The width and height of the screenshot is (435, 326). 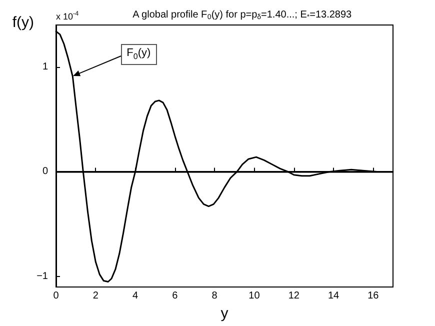 I want to click on x-tick-label: 6, so click(x=175, y=296).